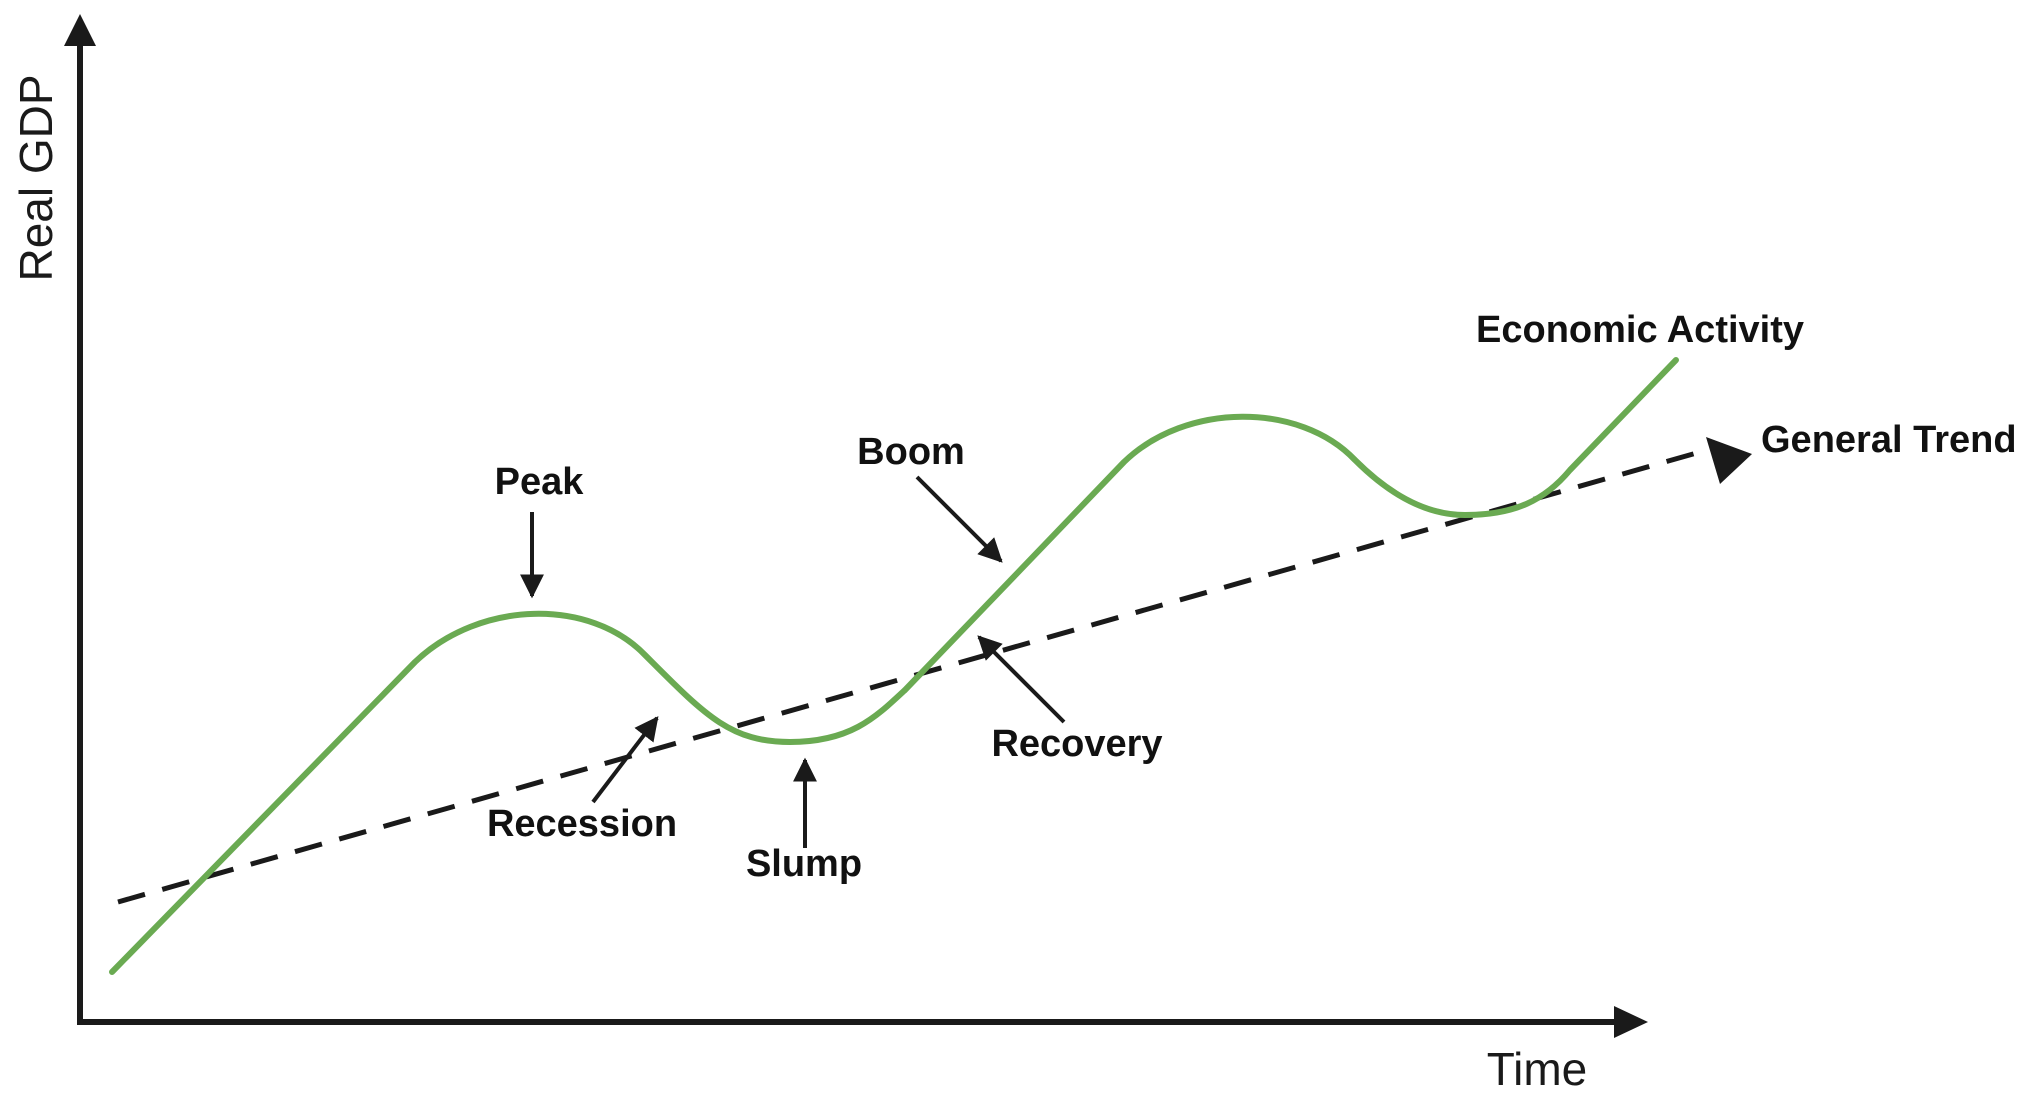 The image size is (2044, 1102). What do you see at coordinates (1729, 460) in the screenshot?
I see `general-trend-arrowhead` at bounding box center [1729, 460].